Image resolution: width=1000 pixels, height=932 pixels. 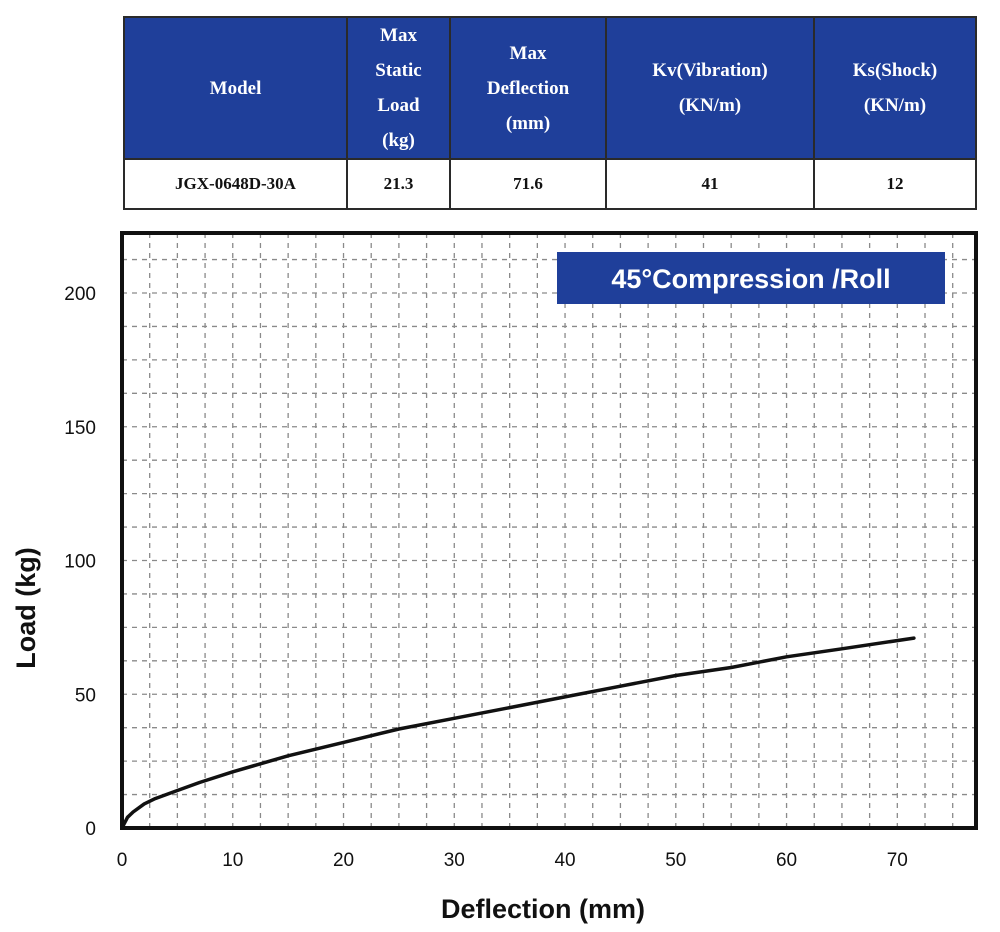 I want to click on cell-max-static-load: 21.3, so click(x=398, y=184).